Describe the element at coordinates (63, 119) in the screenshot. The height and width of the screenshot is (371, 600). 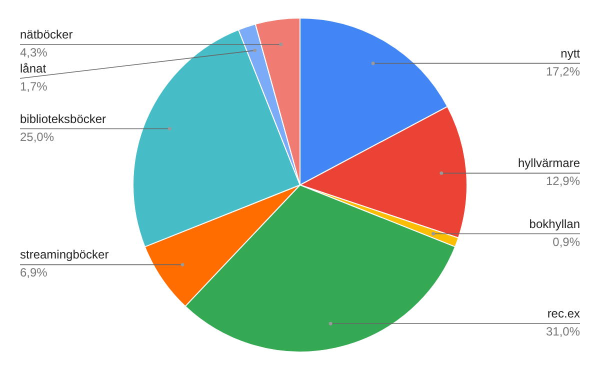
I see `slice-label: biblioteksböcker` at that location.